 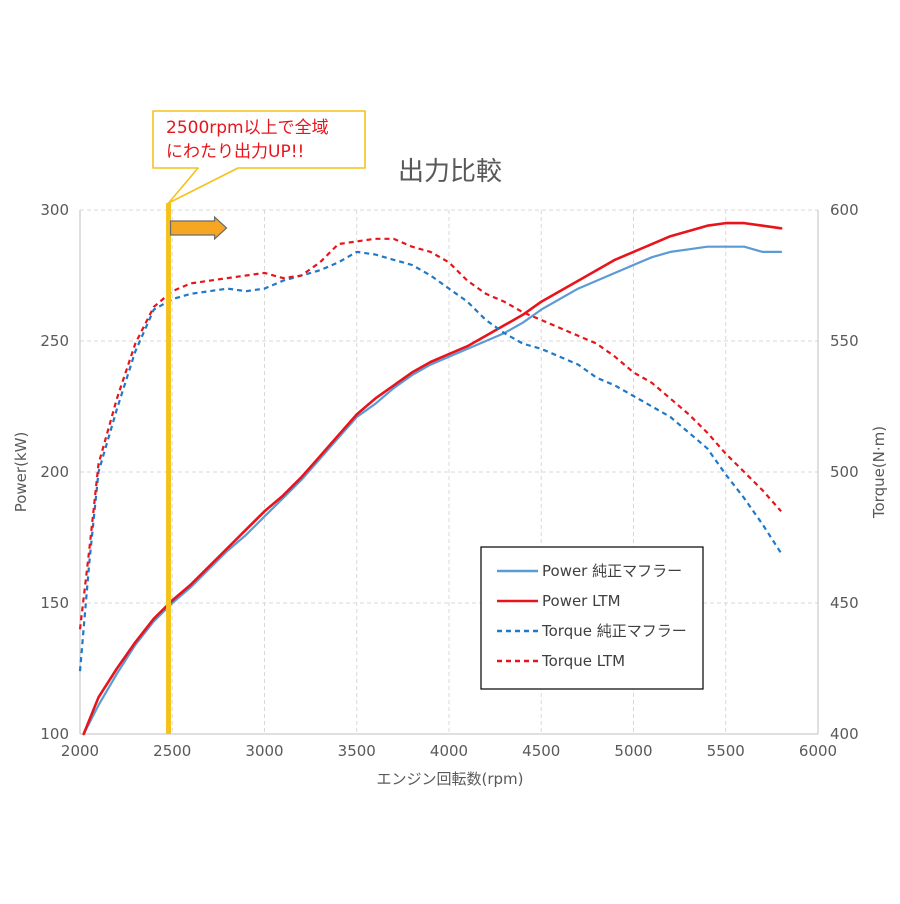 What do you see at coordinates (54, 603) in the screenshot?
I see `y-left-tick-label: 150` at bounding box center [54, 603].